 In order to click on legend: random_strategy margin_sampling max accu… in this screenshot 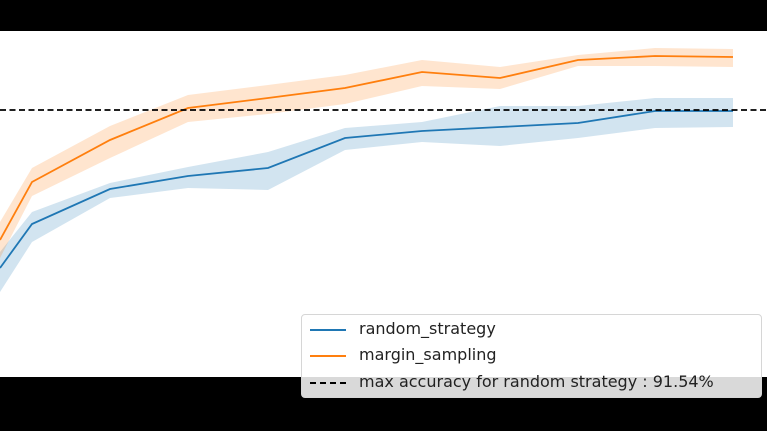, I will do `click(531, 356)`.